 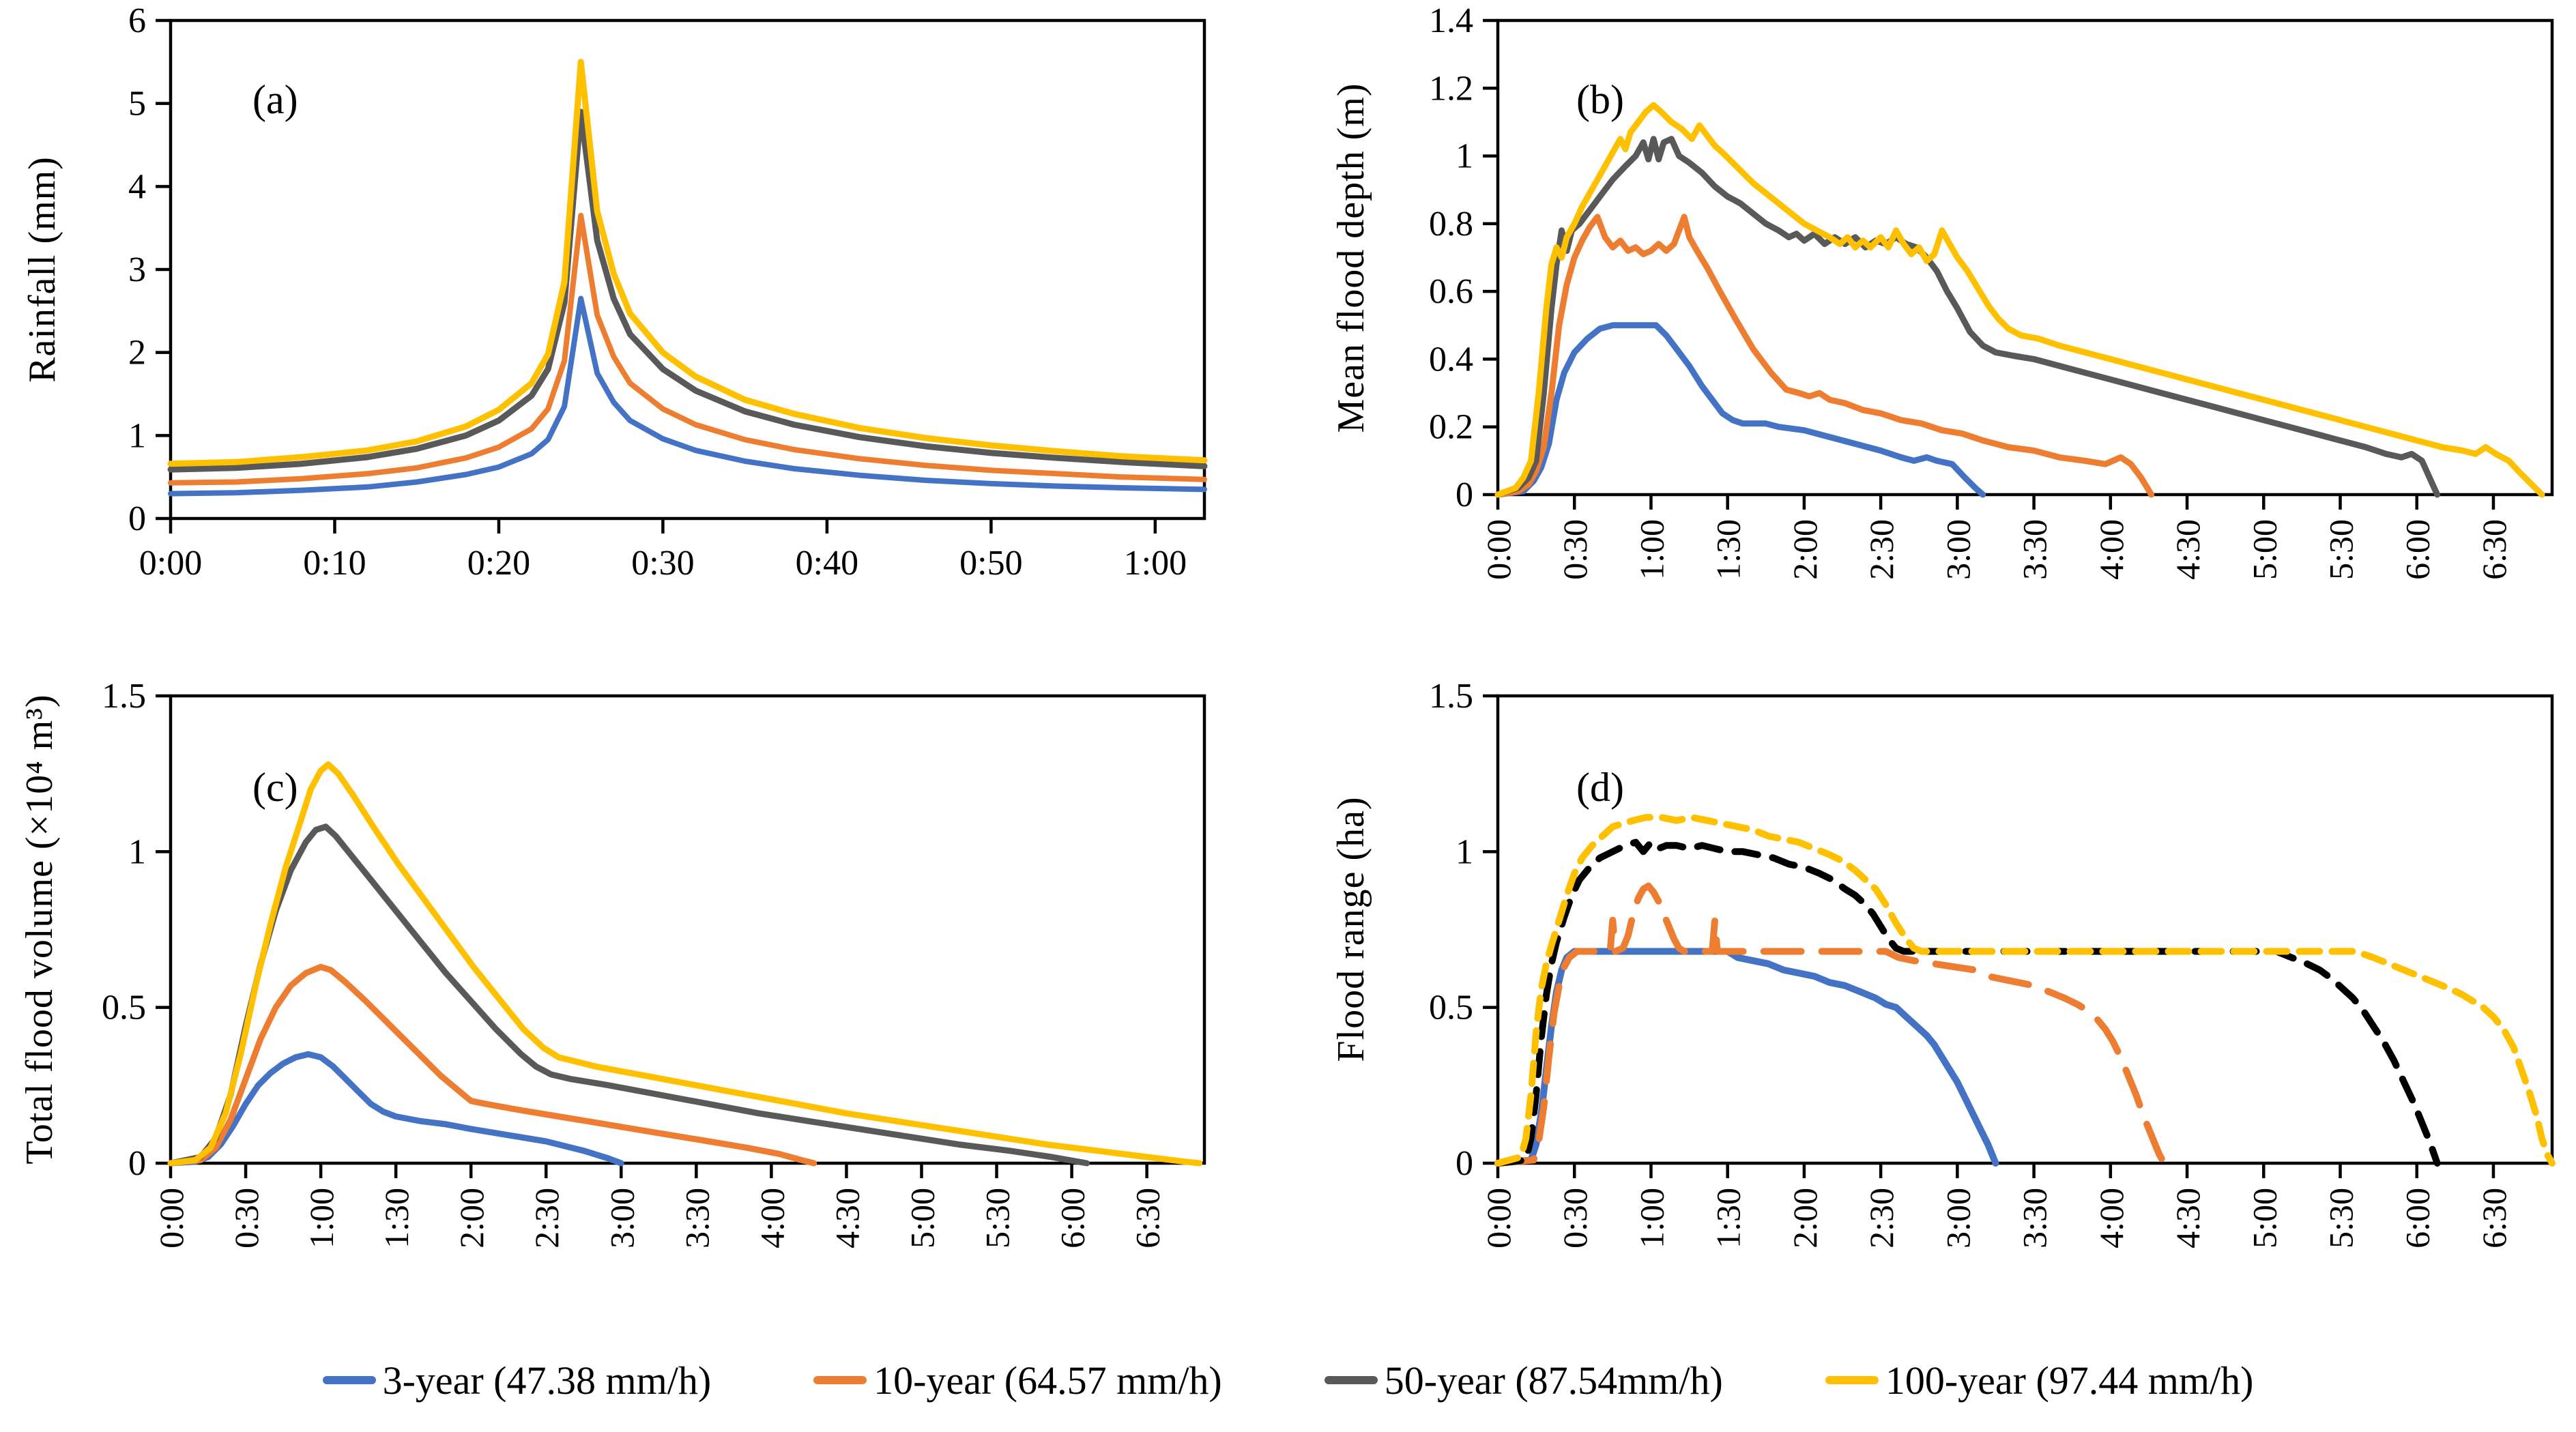 I want to click on y-tick-label: 1.4, so click(x=1451, y=20).